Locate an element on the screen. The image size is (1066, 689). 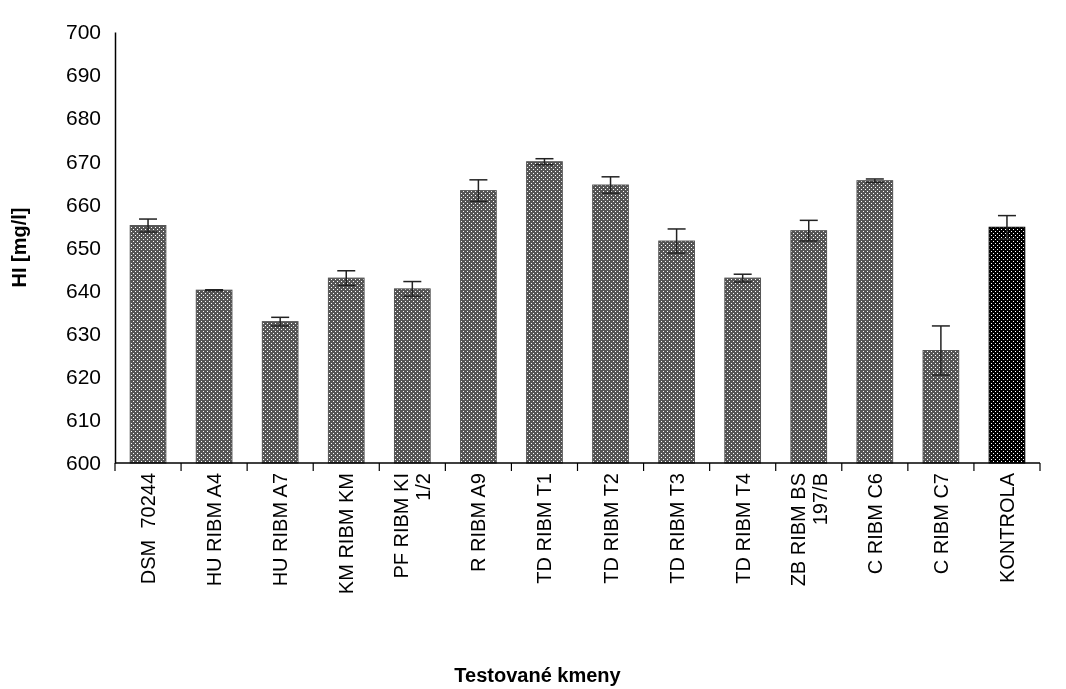
x-tick-label: C RIBM C6 is located at coordinates (874, 524).